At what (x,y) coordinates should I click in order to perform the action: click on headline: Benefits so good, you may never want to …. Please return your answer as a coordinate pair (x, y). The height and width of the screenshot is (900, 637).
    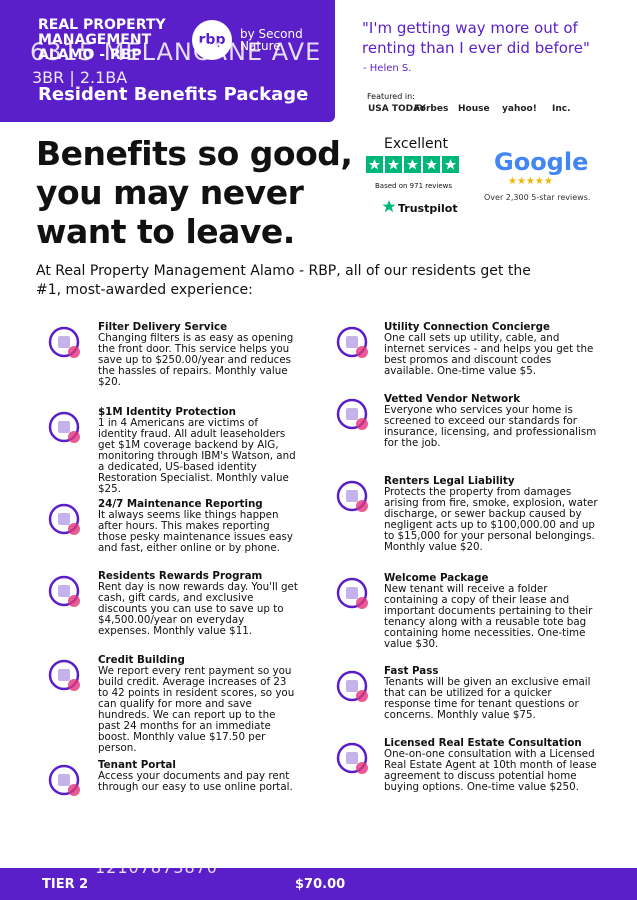
    Looking at the image, I should click on (194, 192).